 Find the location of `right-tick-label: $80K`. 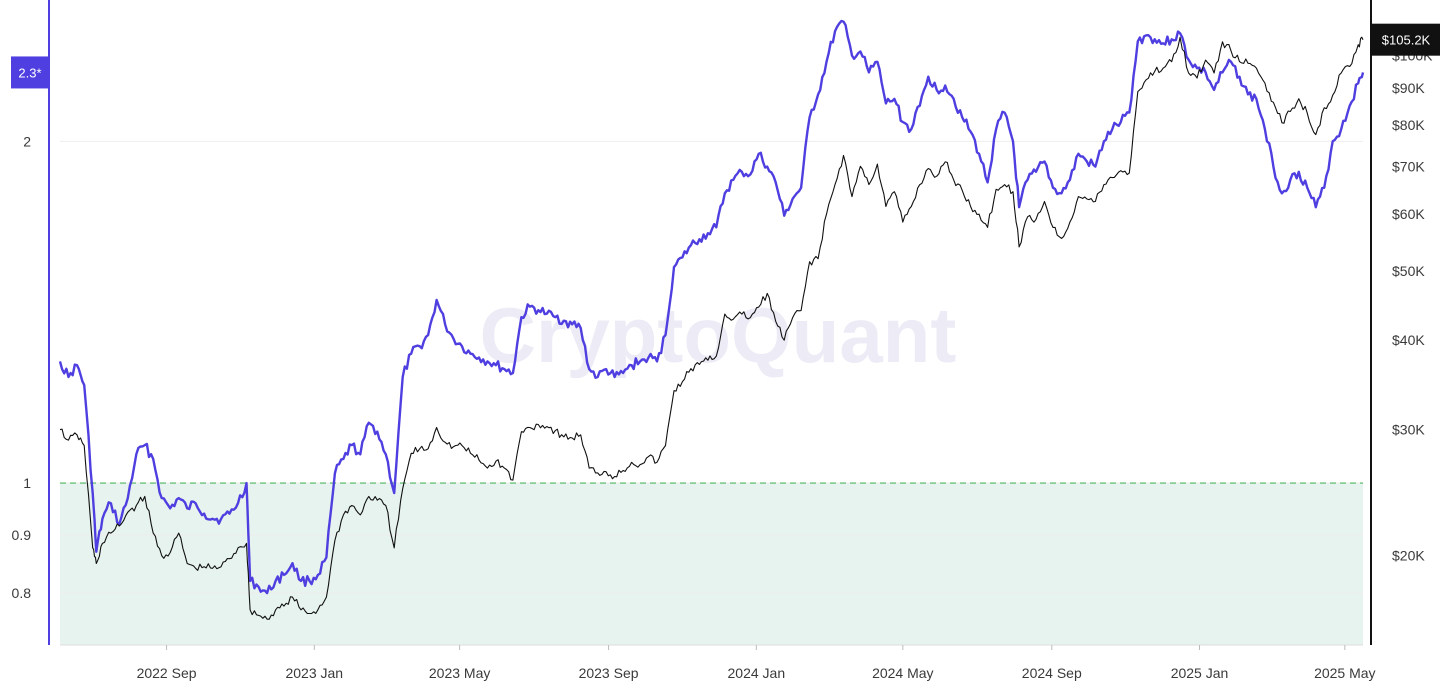

right-tick-label: $80K is located at coordinates (1408, 125).